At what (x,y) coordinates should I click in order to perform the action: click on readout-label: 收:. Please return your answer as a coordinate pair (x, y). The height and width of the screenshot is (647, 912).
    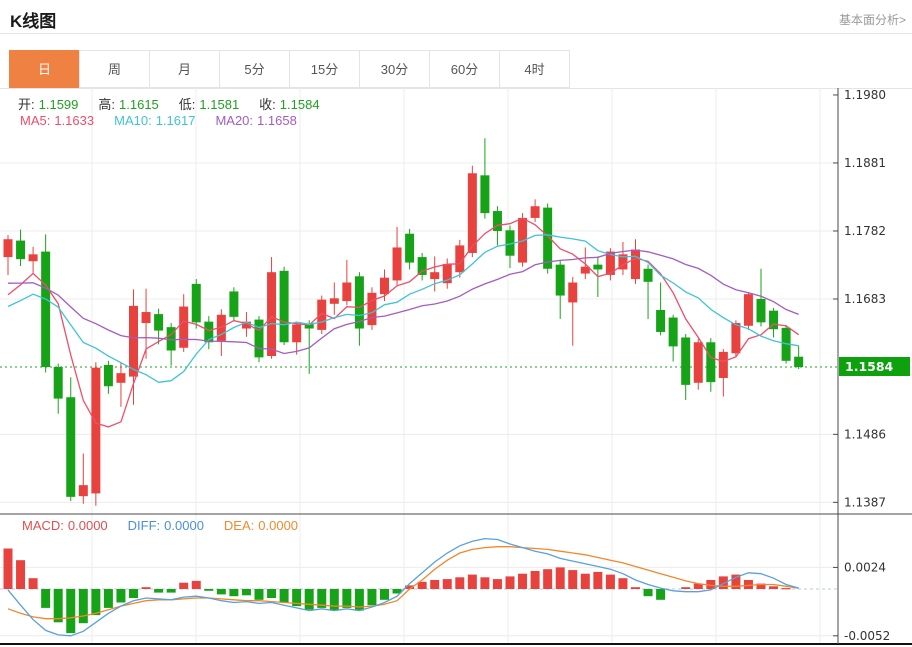
    Looking at the image, I should click on (267, 104).